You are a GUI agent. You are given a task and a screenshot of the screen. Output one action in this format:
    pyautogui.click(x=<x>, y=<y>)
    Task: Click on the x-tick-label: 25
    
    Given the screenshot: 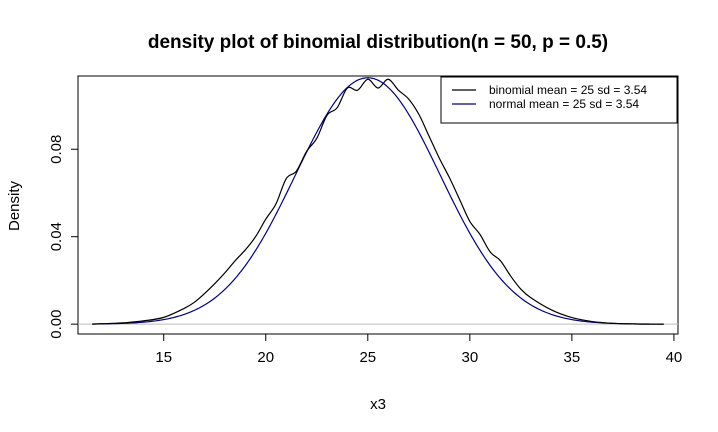 What is the action you would take?
    pyautogui.click(x=367, y=357)
    